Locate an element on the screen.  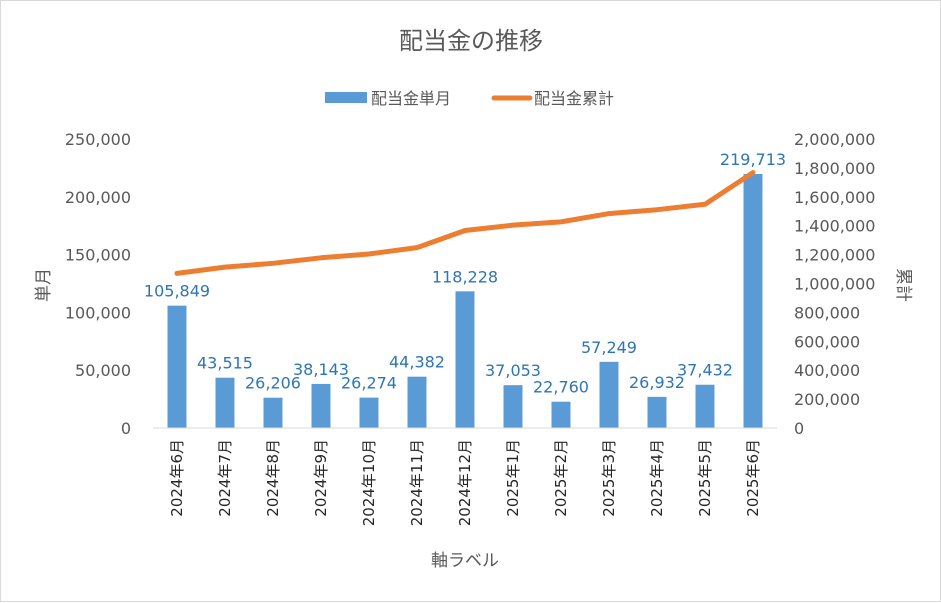
right-tick-label: 1,600,000 is located at coordinates (834, 197).